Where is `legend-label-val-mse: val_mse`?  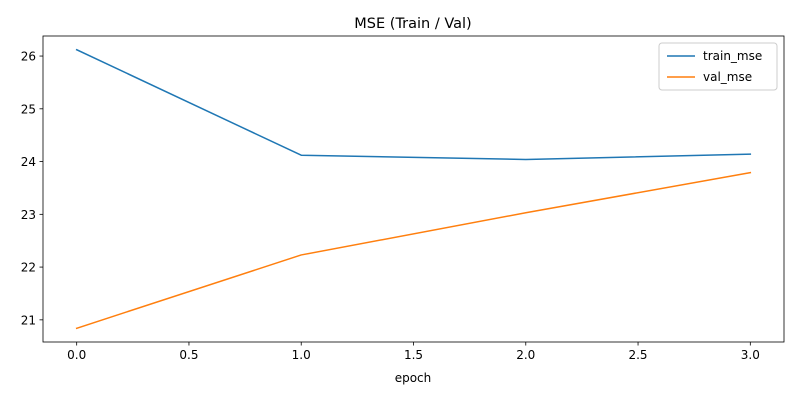
legend-label-val-mse: val_mse is located at coordinates (727, 77).